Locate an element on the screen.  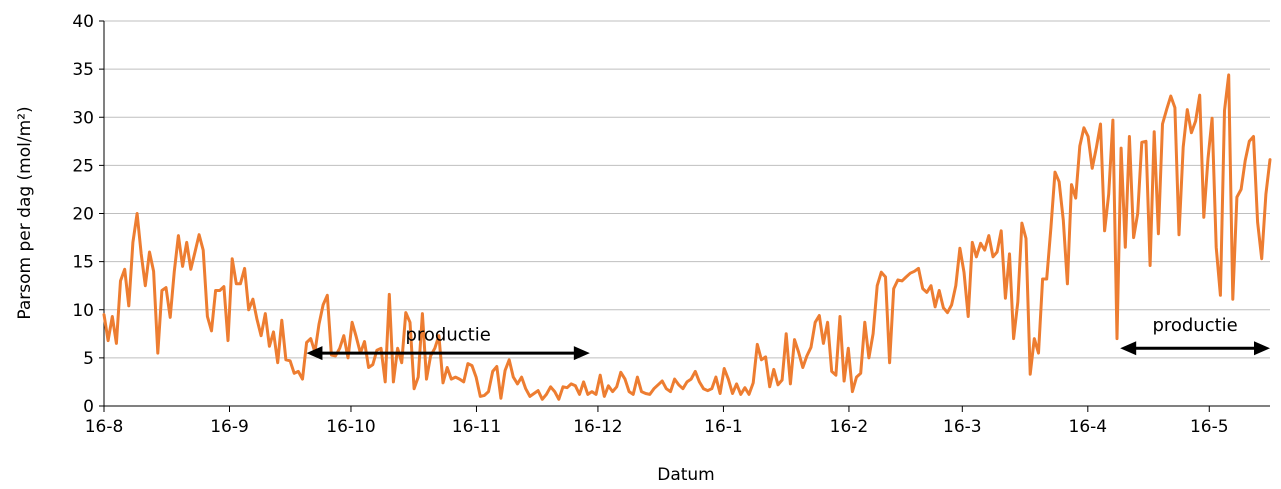
x-tick-label: 16-2 is located at coordinates (849, 427).